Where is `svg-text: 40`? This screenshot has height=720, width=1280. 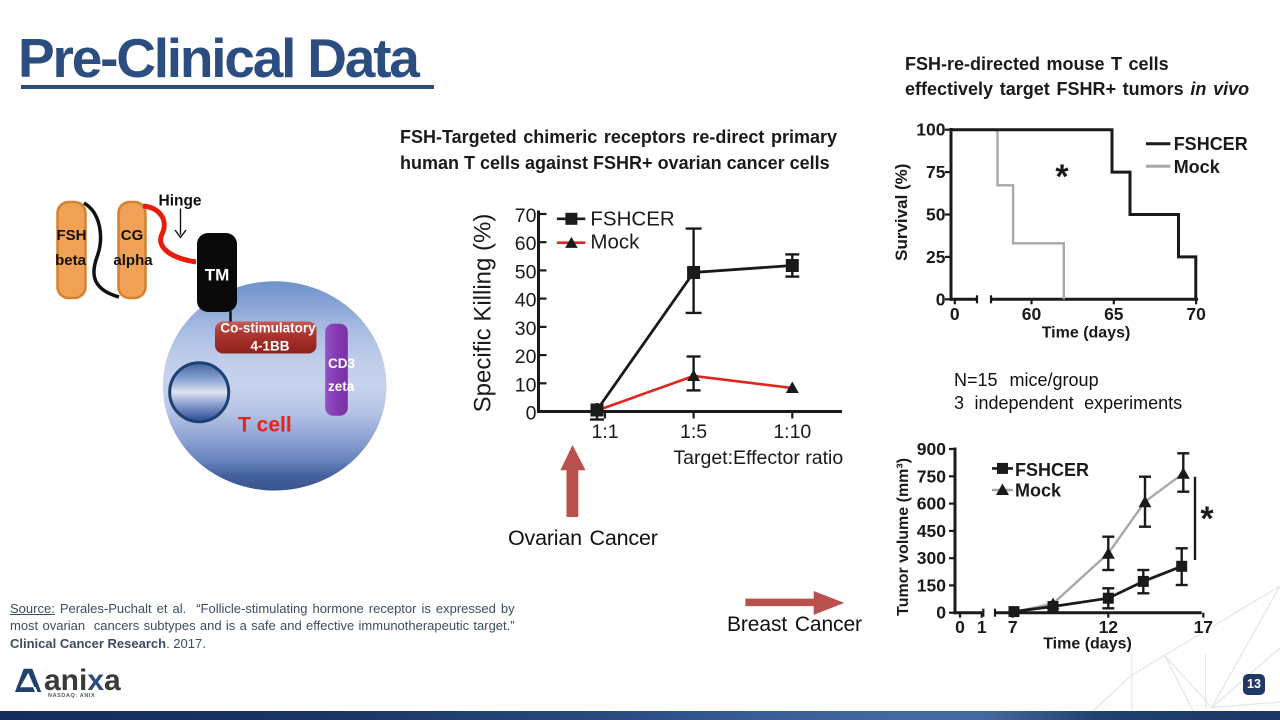 svg-text: 40 is located at coordinates (526, 301).